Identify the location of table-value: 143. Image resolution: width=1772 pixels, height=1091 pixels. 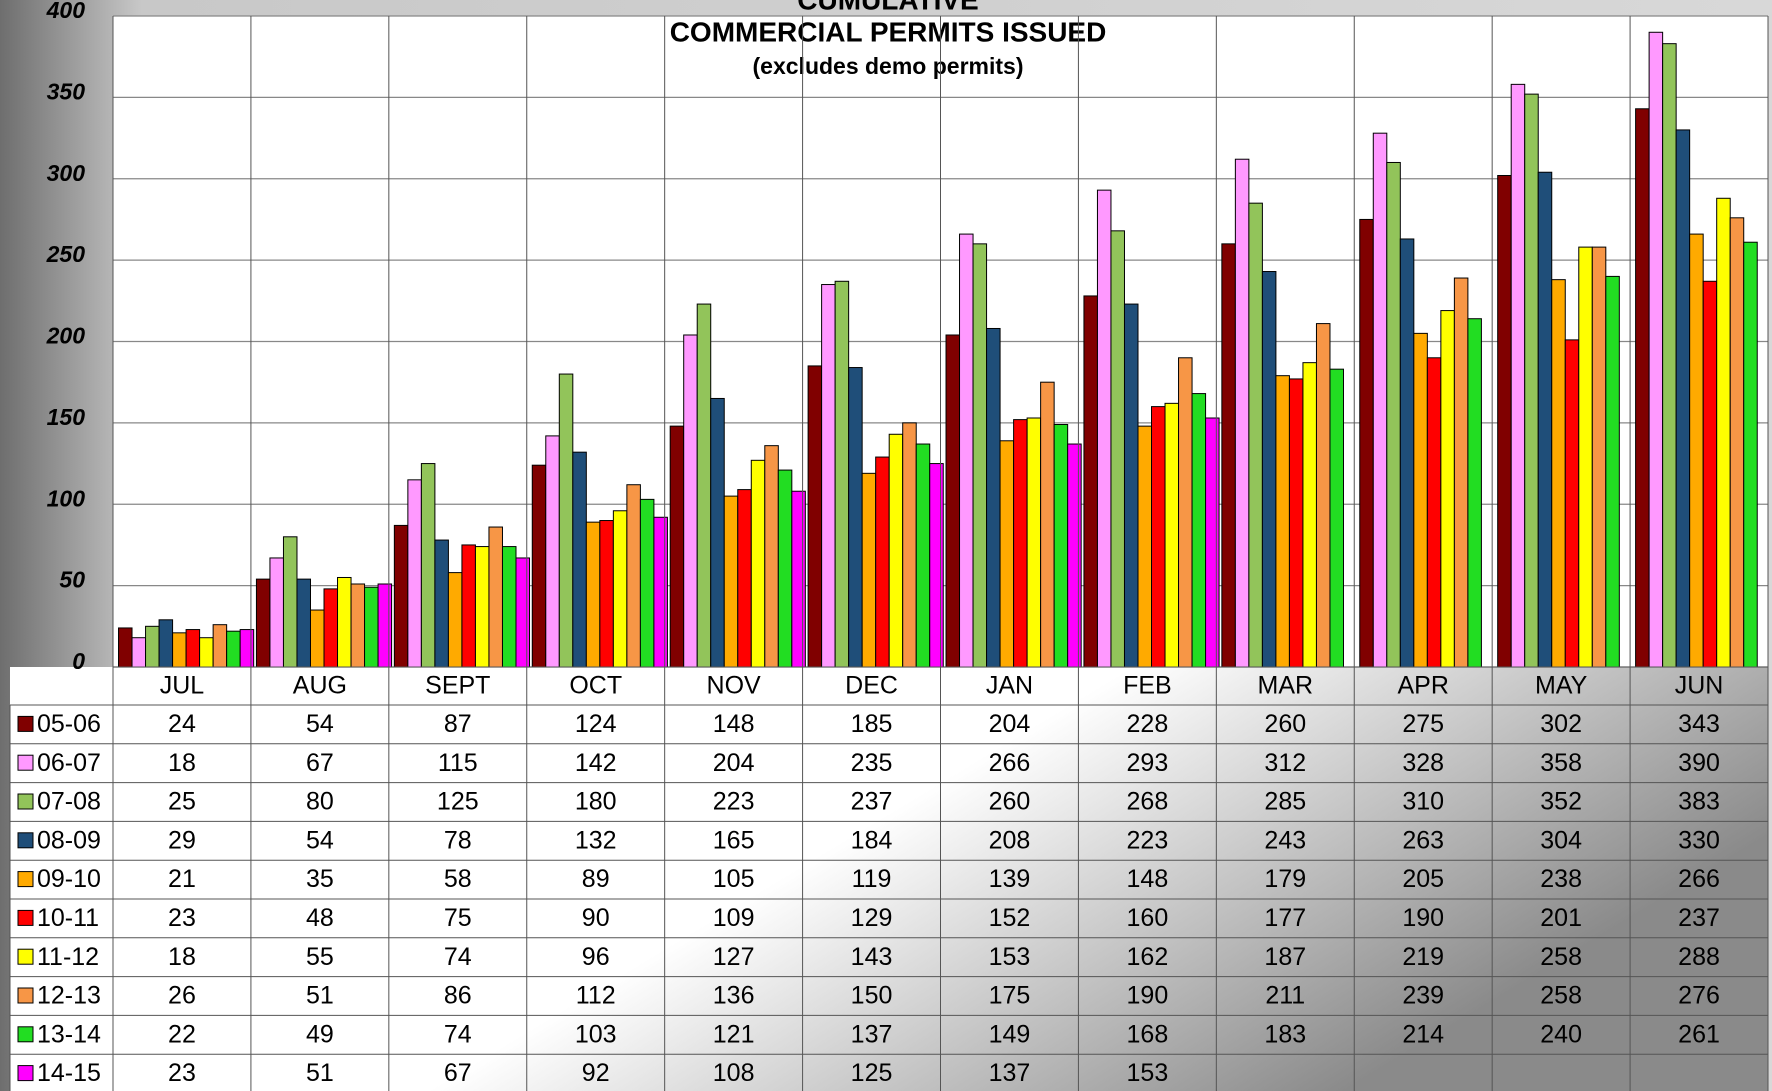
(872, 957).